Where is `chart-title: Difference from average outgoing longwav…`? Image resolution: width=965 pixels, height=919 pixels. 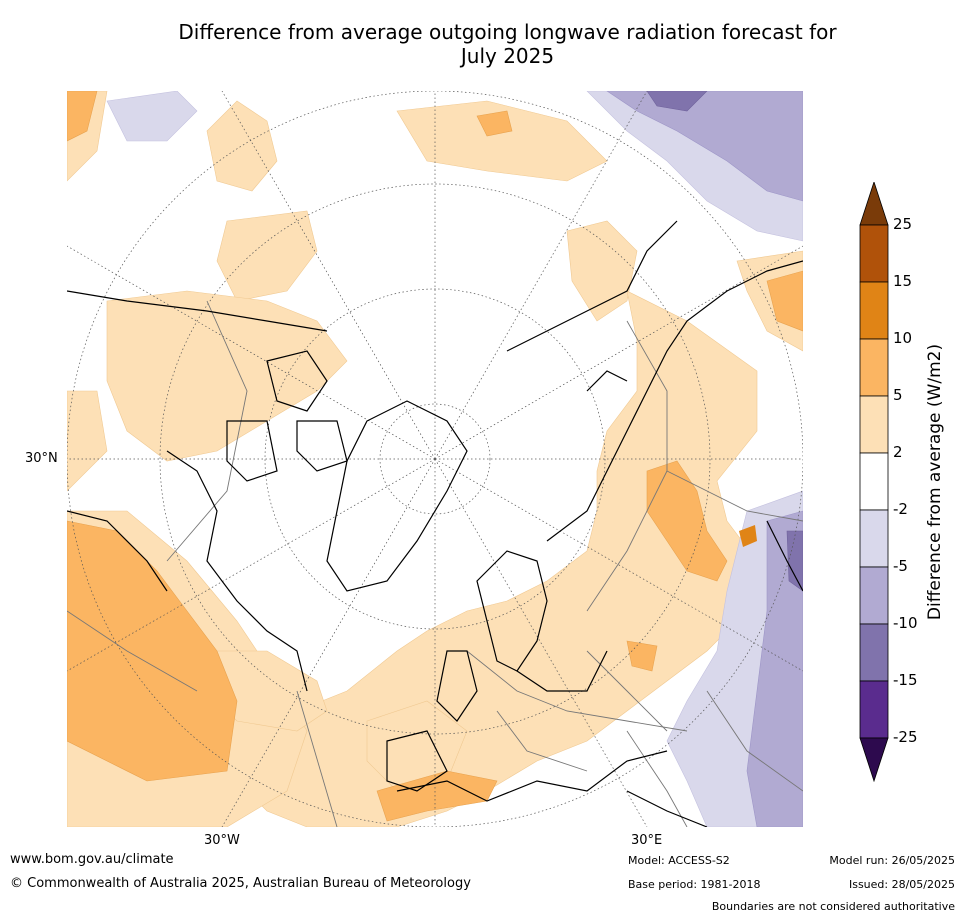
chart-title: Difference from average outgoing longwav… is located at coordinates (482, 44).